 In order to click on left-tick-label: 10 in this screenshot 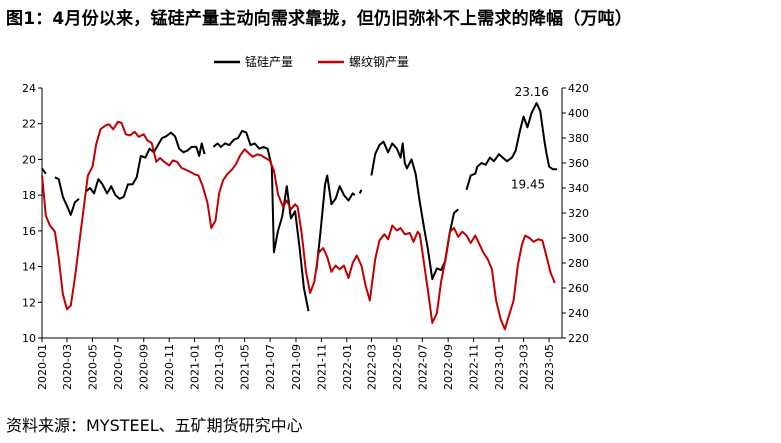, I will do `click(29, 338)`.